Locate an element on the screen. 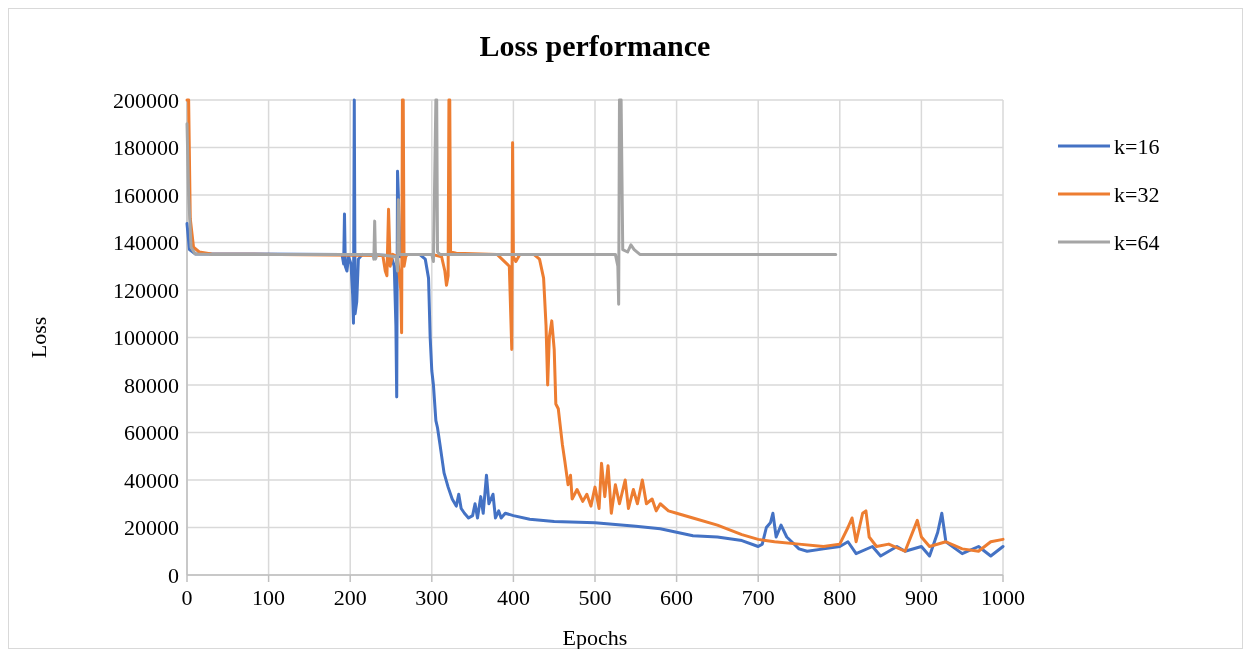 This screenshot has width=1251, height=657. y-tick-label: 140000 is located at coordinates (146, 243).